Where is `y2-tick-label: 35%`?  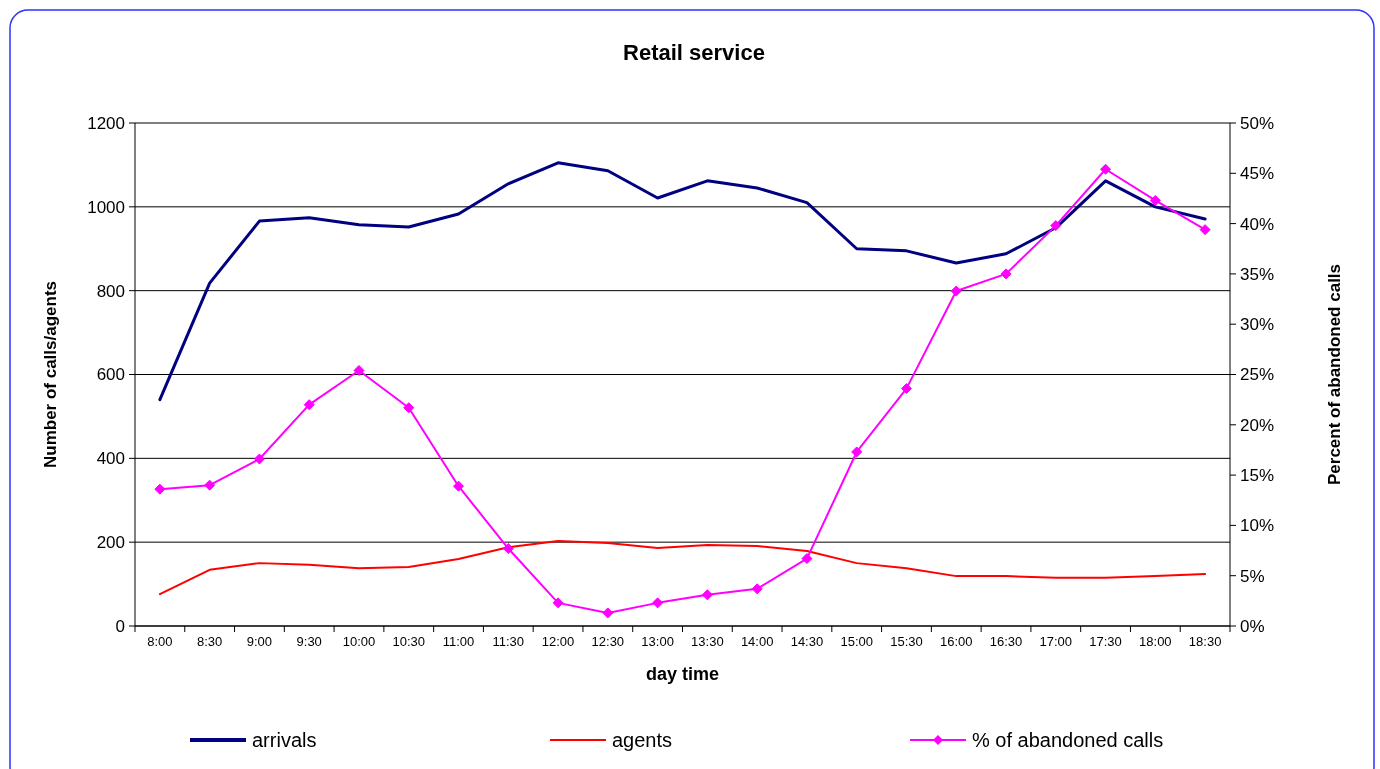 y2-tick-label: 35% is located at coordinates (1257, 274).